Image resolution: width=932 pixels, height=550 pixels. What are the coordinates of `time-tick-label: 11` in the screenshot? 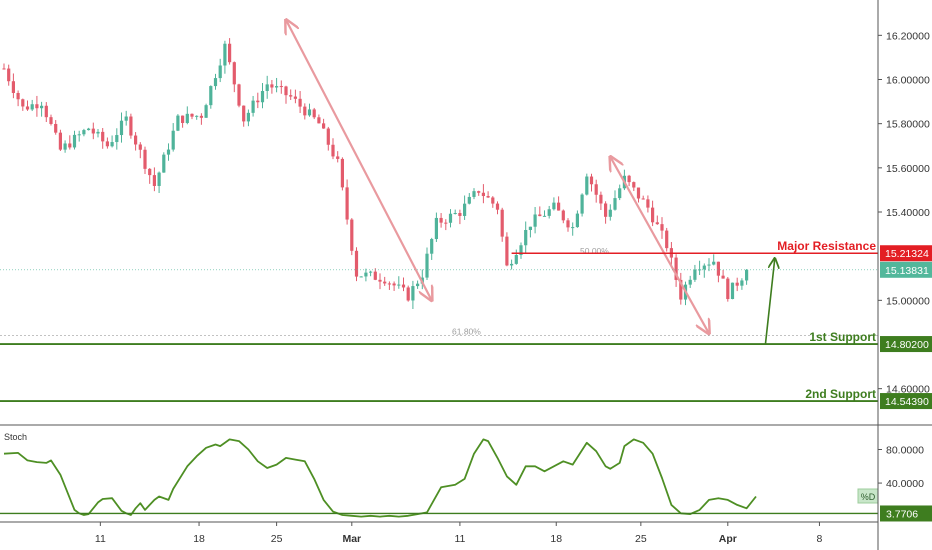 It's located at (100, 539).